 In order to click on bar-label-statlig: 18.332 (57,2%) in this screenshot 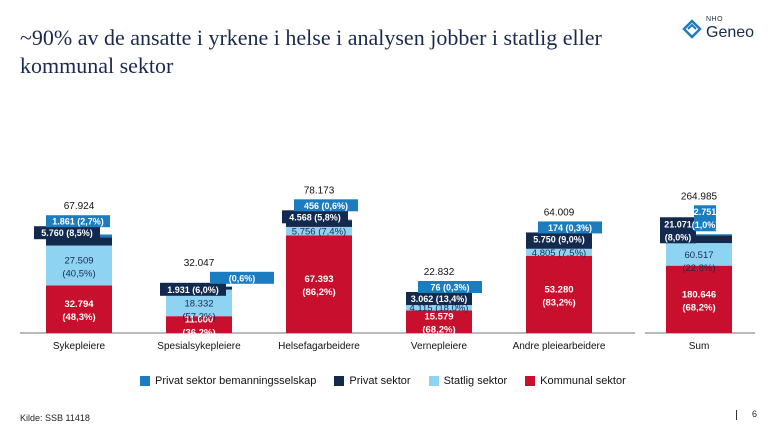, I will do `click(198, 310)`.